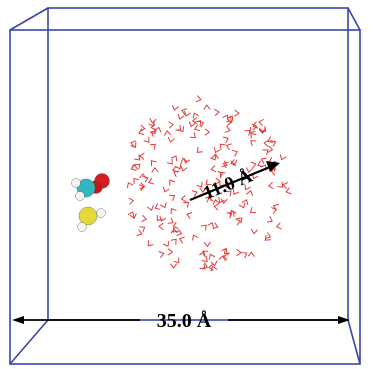  What do you see at coordinates (88, 216) in the screenshot?
I see `sulfur-atom` at bounding box center [88, 216].